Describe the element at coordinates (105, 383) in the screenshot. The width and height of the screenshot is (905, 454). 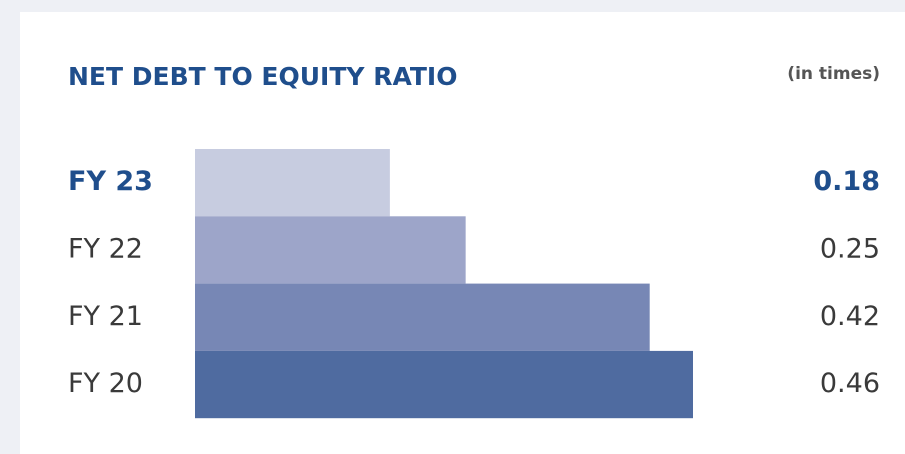
I see `category-label: FY 20` at that location.